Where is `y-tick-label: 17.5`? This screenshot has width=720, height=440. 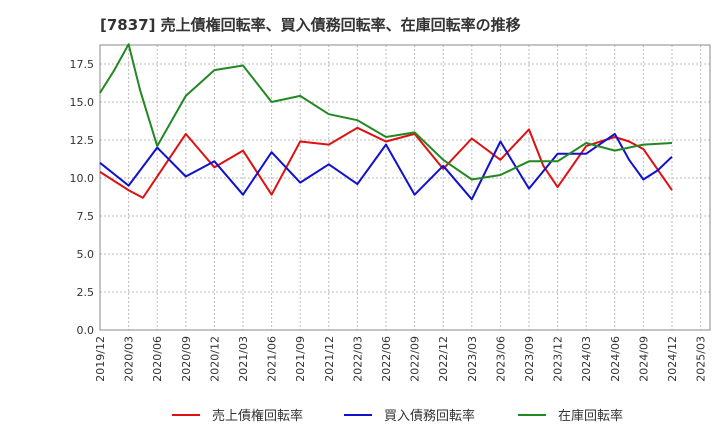 y-tick-label: 17.5 is located at coordinates (82, 64).